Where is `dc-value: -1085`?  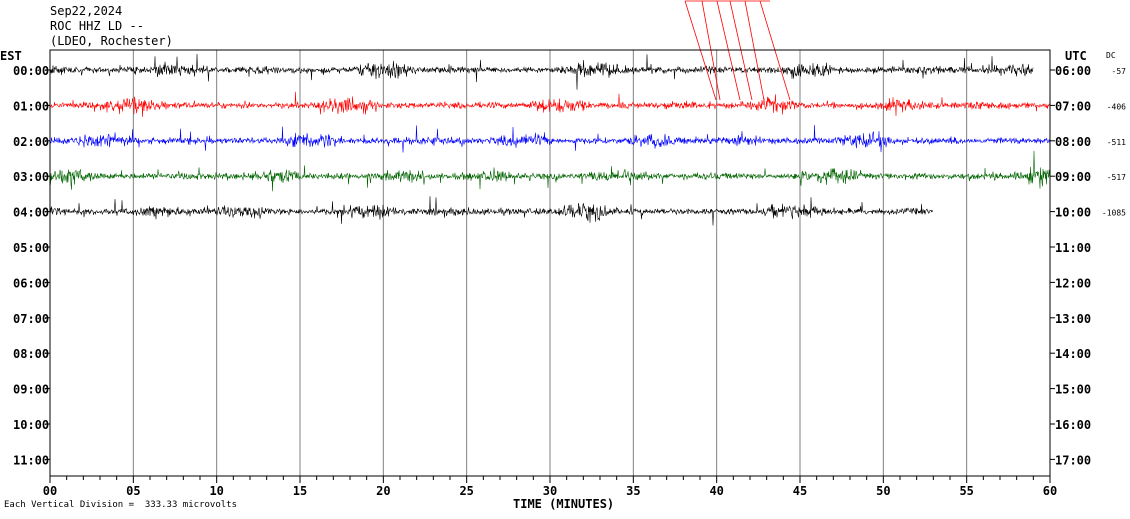 dc-value: -1085 is located at coordinates (1114, 213).